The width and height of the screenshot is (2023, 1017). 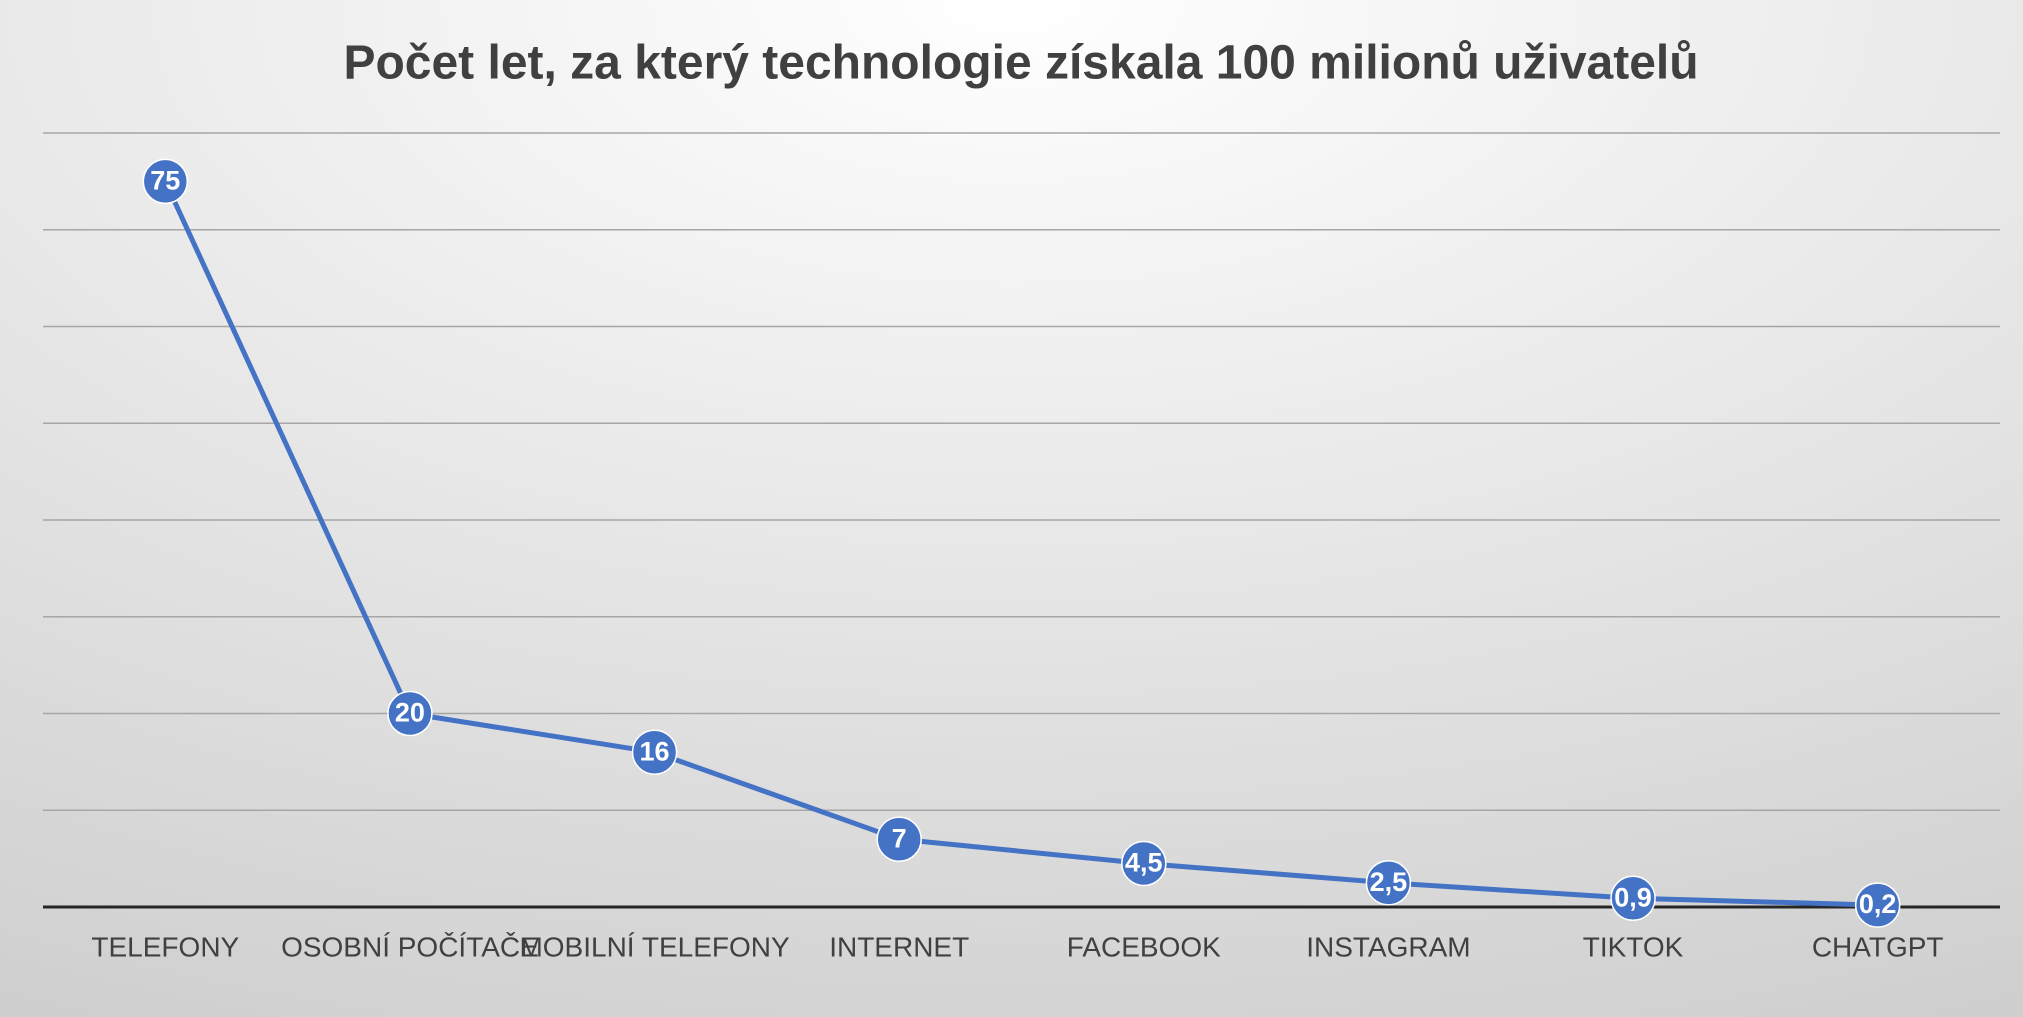 I want to click on data-label: 75, so click(x=165, y=181).